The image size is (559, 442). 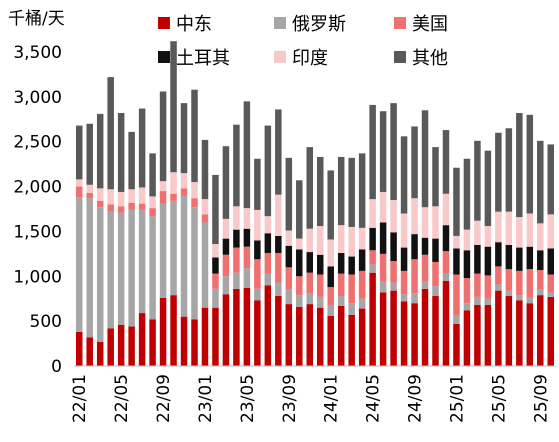 What do you see at coordinates (541, 398) in the screenshot?
I see `x-tick-label: 25/09` at bounding box center [541, 398].